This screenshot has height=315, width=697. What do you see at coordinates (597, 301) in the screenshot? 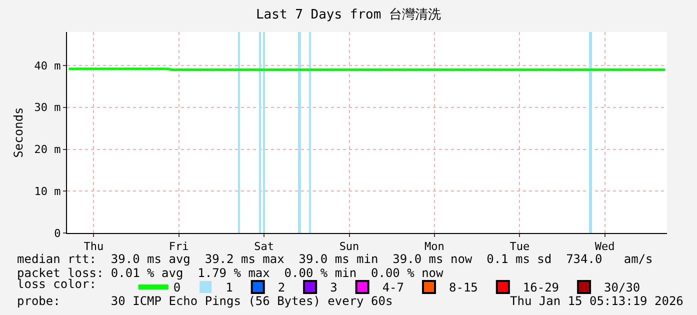
I see `text: Thu Jan 15 05:13:19 2026` at bounding box center [597, 301].